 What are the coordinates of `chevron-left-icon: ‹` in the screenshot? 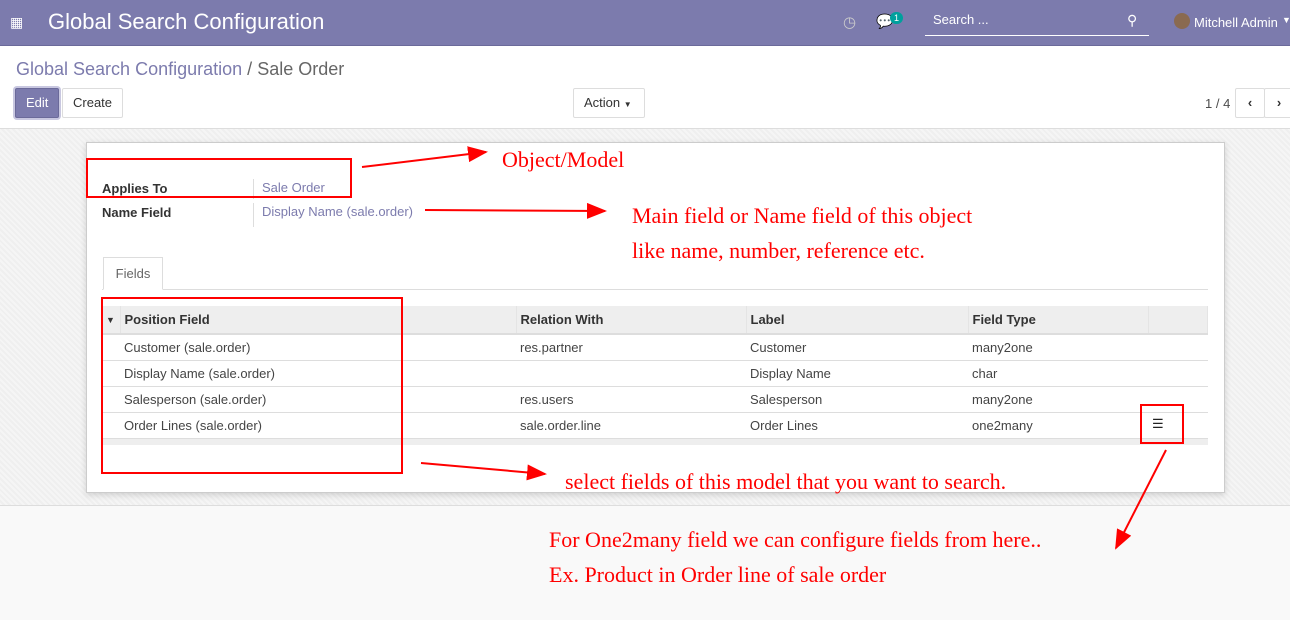 It's located at (1250, 102).